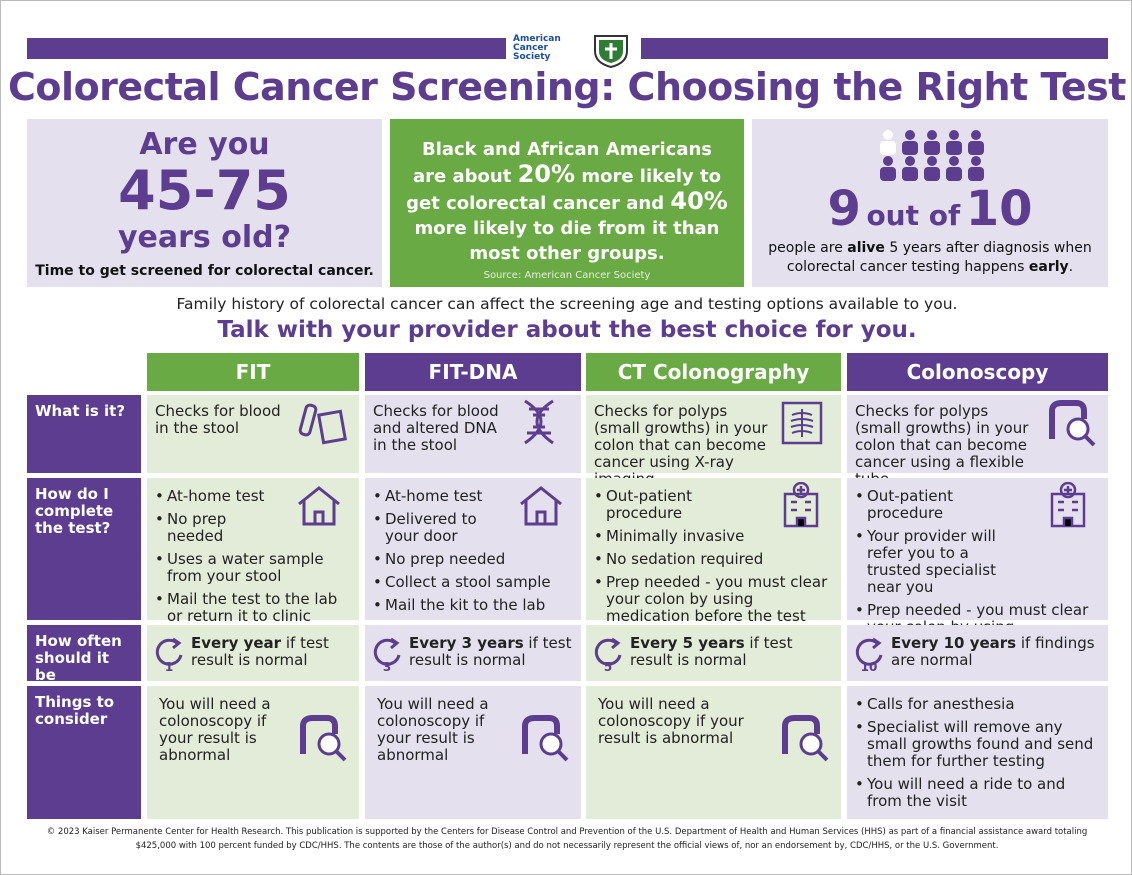  I want to click on cell: 10 Every 10 years if findings are normal, so click(977, 653).